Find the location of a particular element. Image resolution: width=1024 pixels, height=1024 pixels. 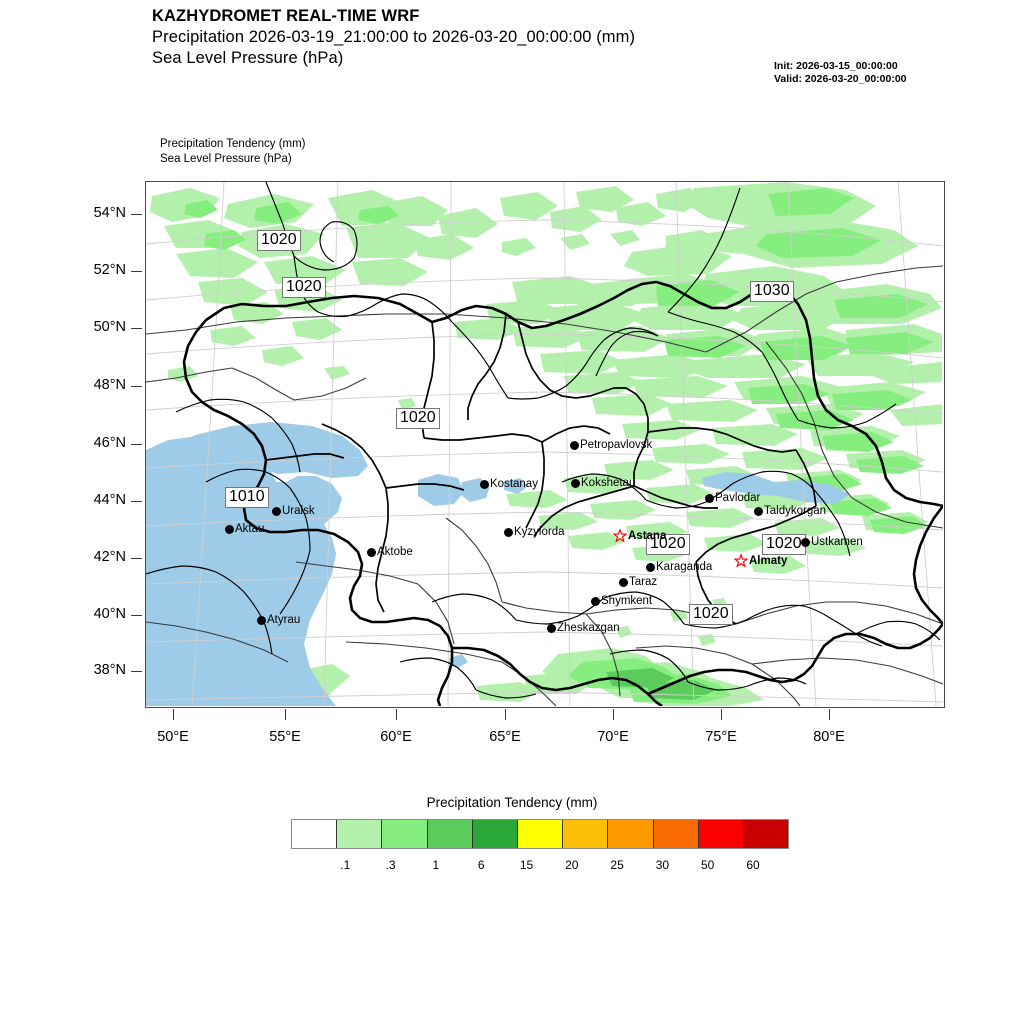

city-marker-kostanay: Kostanay is located at coordinates (509, 484).